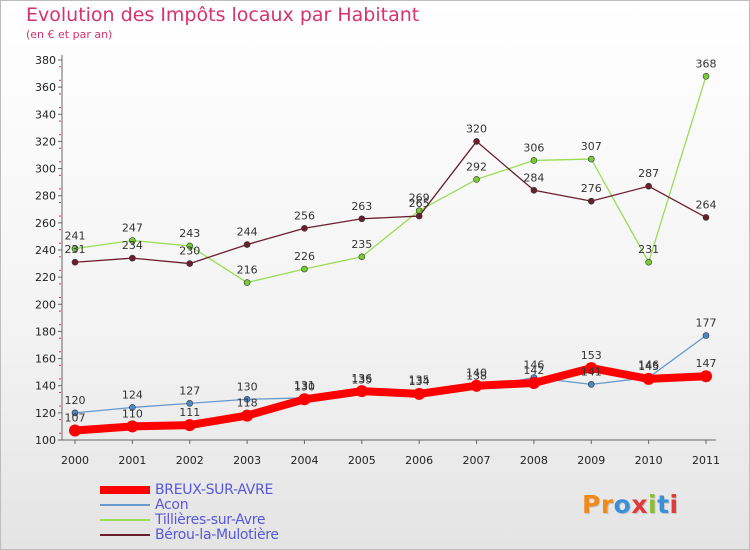 This screenshot has height=550, width=750. Describe the element at coordinates (607, 504) in the screenshot. I see `logo-letter: r` at that location.